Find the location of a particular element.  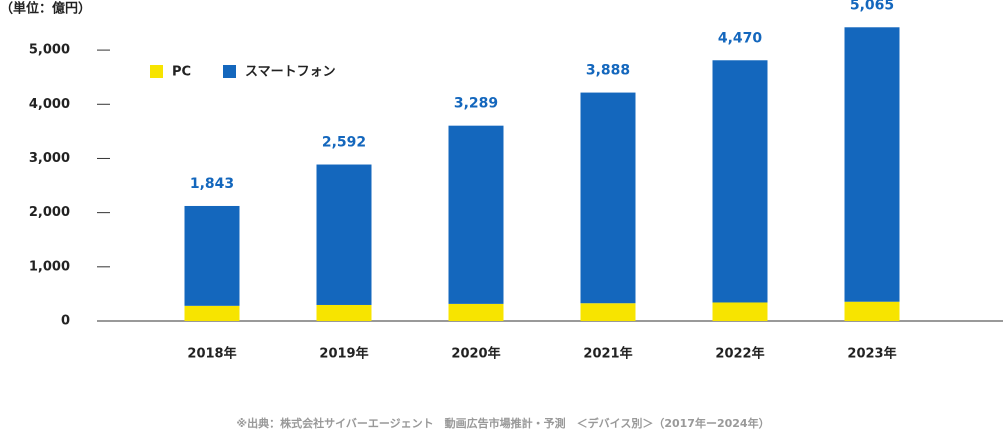

y-tick-label: 4,000 is located at coordinates (49, 104).